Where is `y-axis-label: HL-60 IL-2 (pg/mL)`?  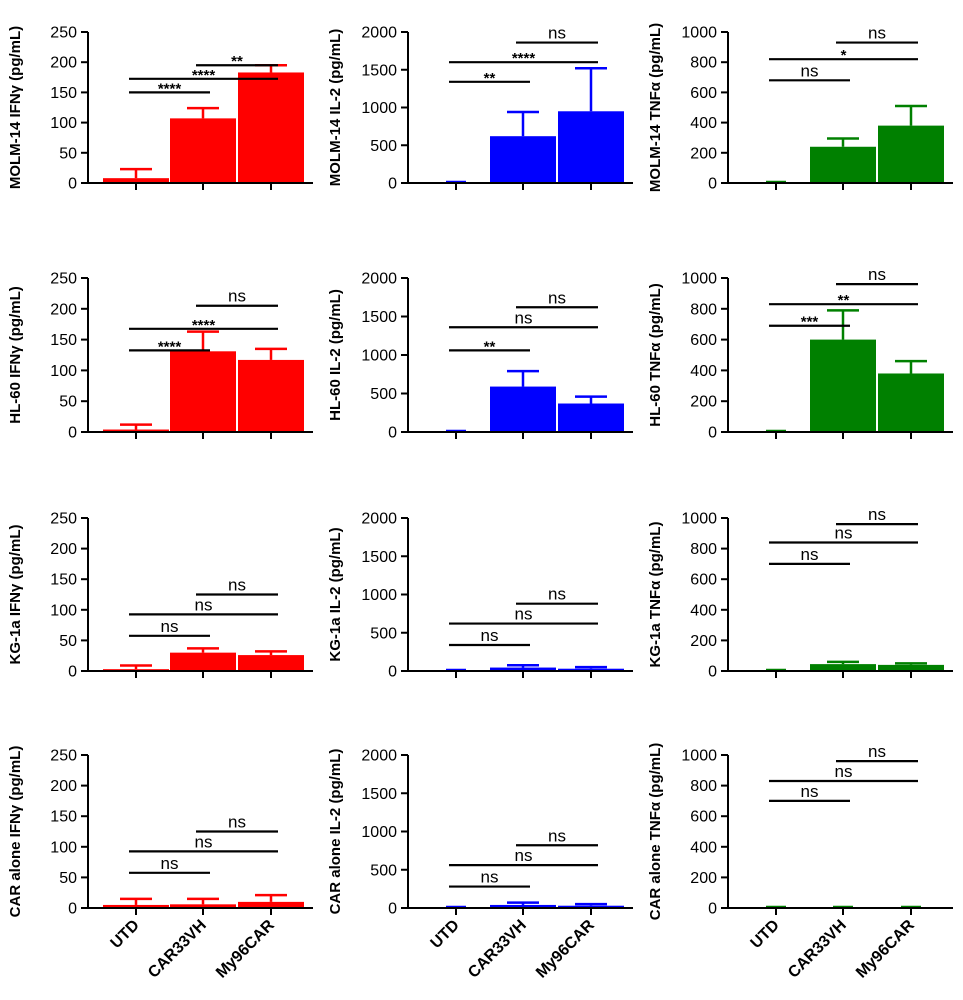 y-axis-label: HL-60 IL-2 (pg/mL) is located at coordinates (335, 355).